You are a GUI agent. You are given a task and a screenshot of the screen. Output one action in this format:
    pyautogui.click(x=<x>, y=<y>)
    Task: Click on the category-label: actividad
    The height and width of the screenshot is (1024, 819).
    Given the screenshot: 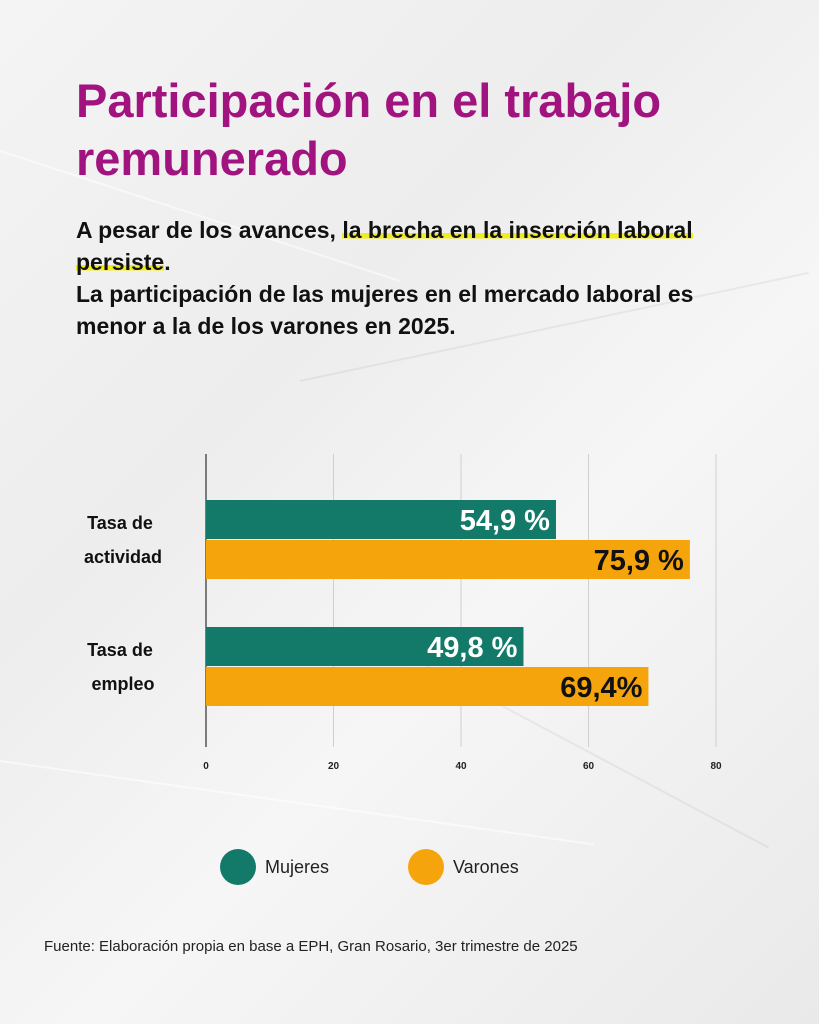 What is the action you would take?
    pyautogui.click(x=123, y=557)
    